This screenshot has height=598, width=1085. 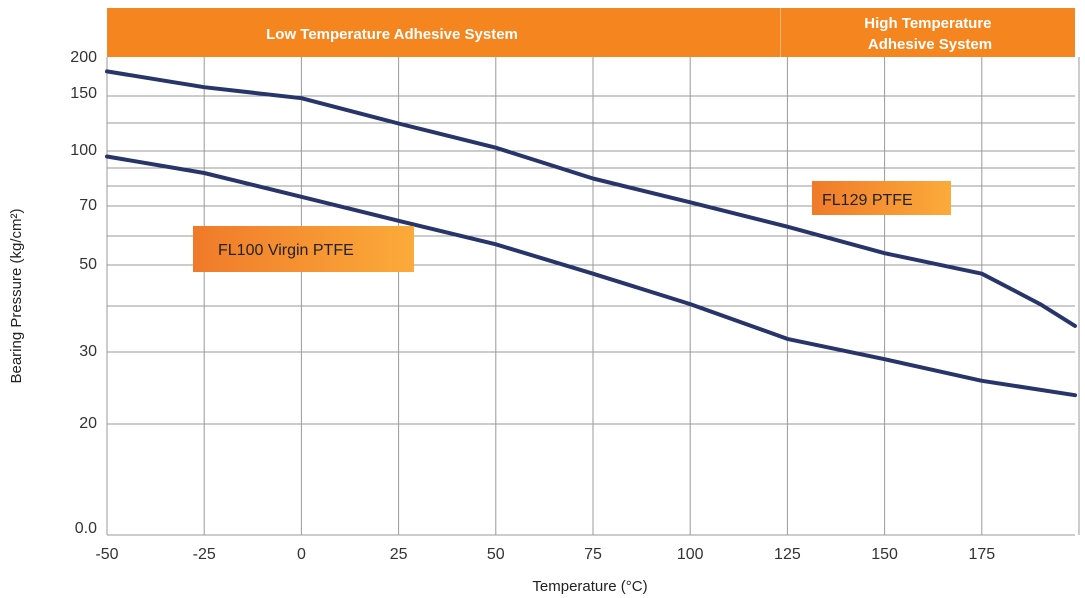 What do you see at coordinates (83, 93) in the screenshot?
I see `y-tick-label: 150` at bounding box center [83, 93].